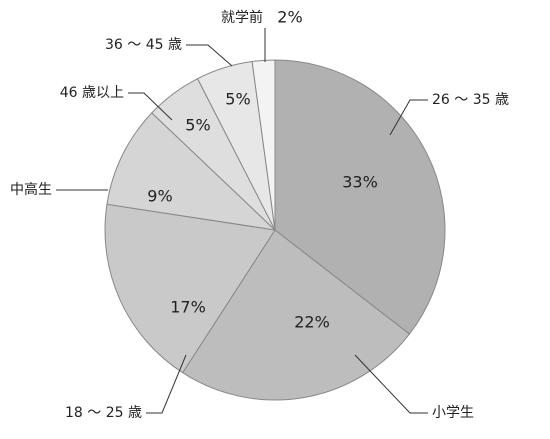 The width and height of the screenshot is (550, 439). Describe the element at coordinates (242, 17) in the screenshot. I see `category-label: 就学前` at that location.